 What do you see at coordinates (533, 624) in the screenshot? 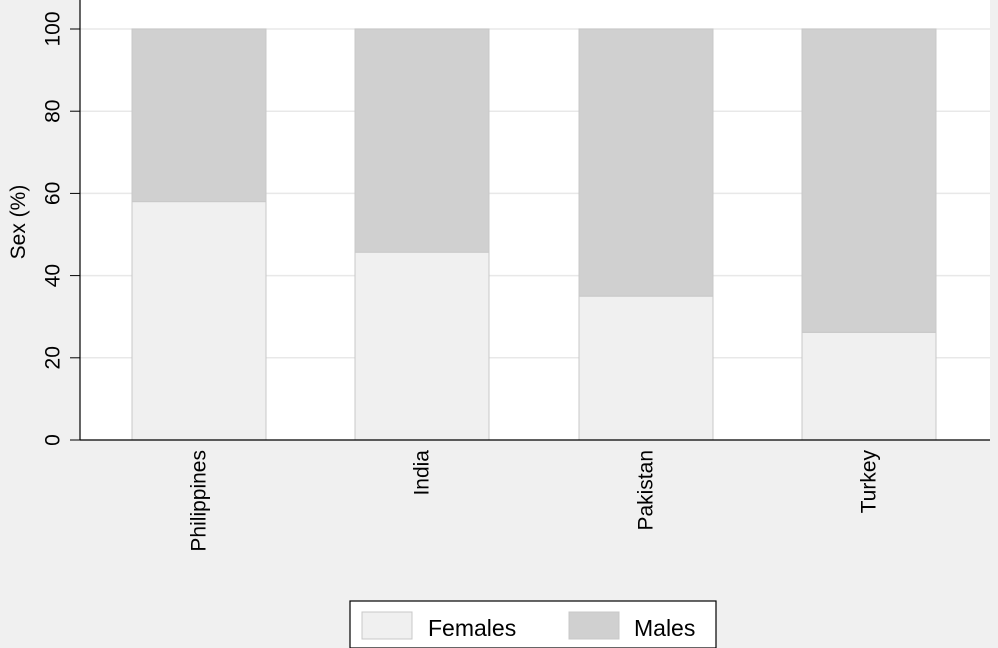
I see `legend: Females Males` at bounding box center [533, 624].